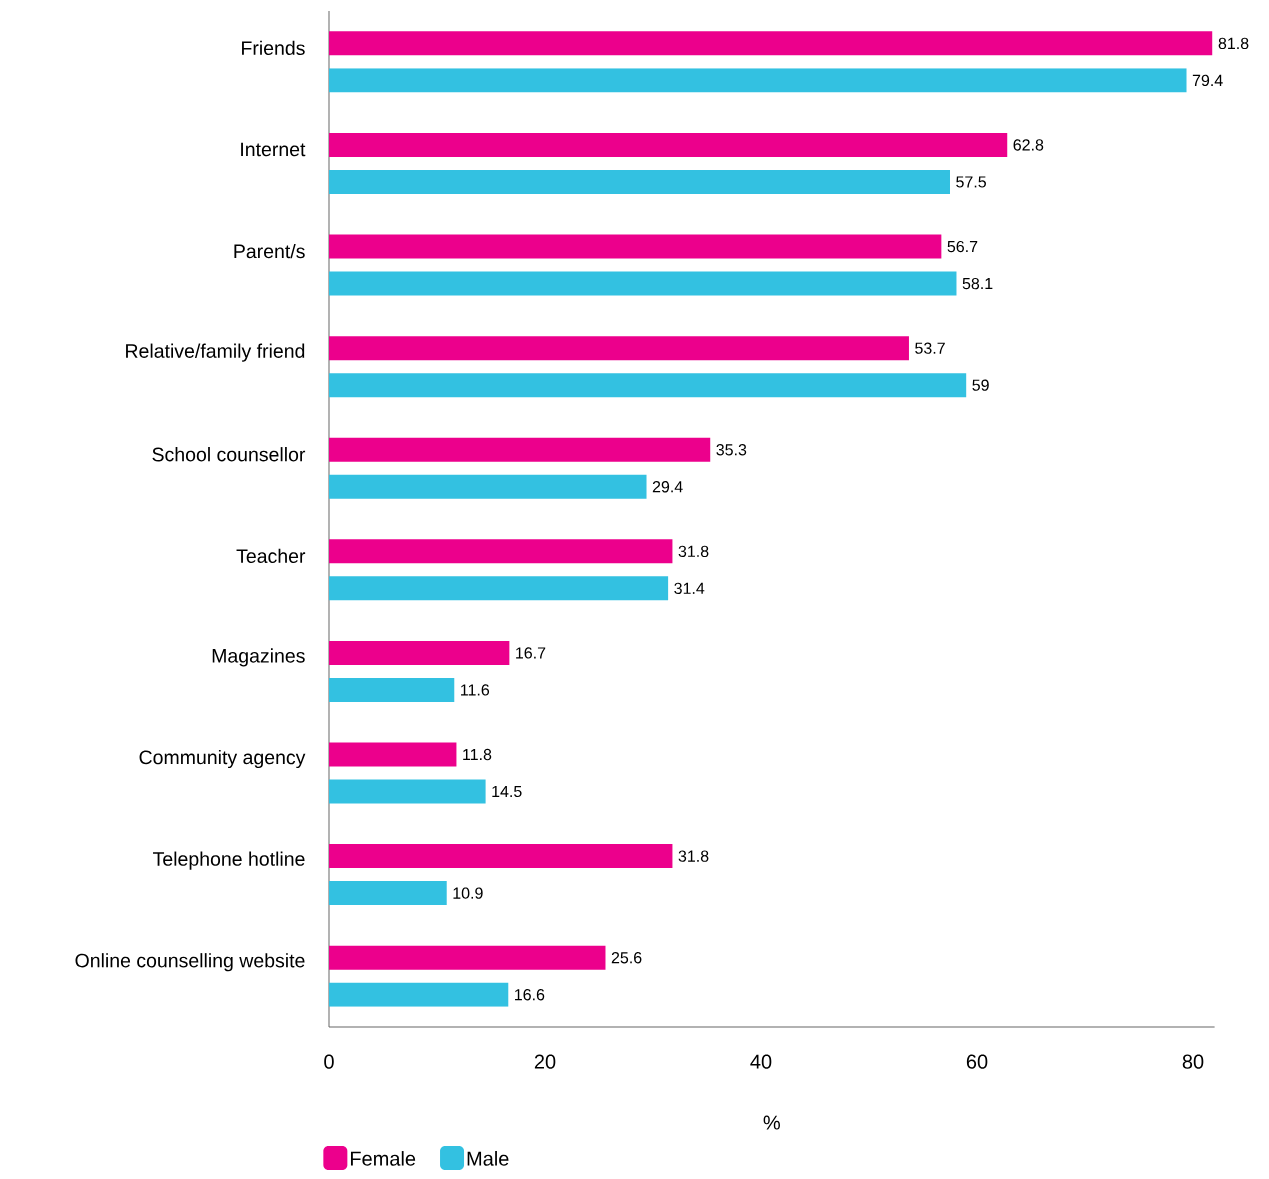 This screenshot has width=1269, height=1179. Describe the element at coordinates (531, 653) in the screenshot. I see `data-label: 16.7` at that location.